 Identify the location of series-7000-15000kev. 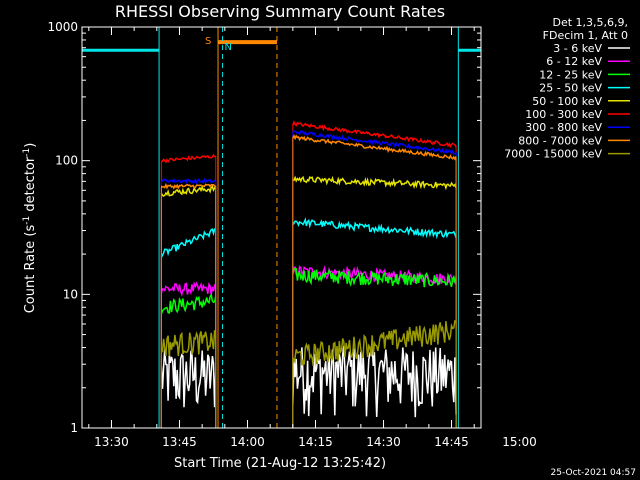
(308, 373).